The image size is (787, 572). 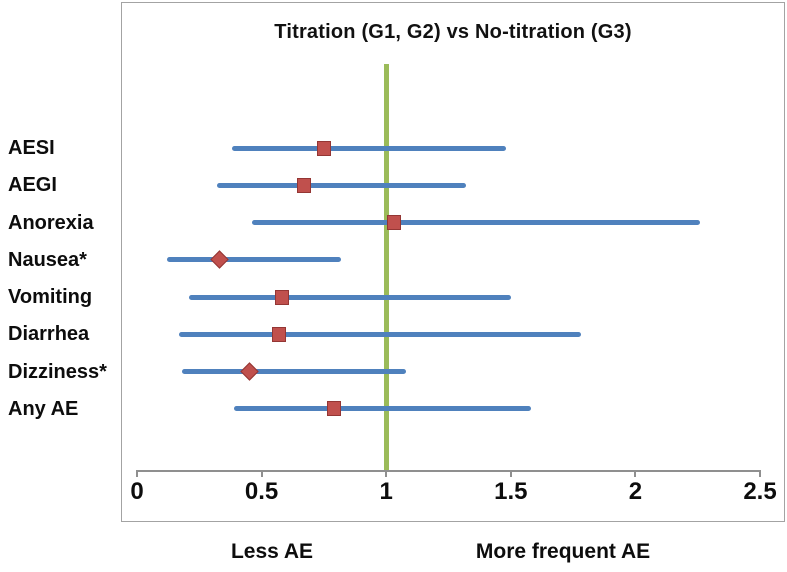 I want to click on x-tick-label: 1, so click(x=386, y=491).